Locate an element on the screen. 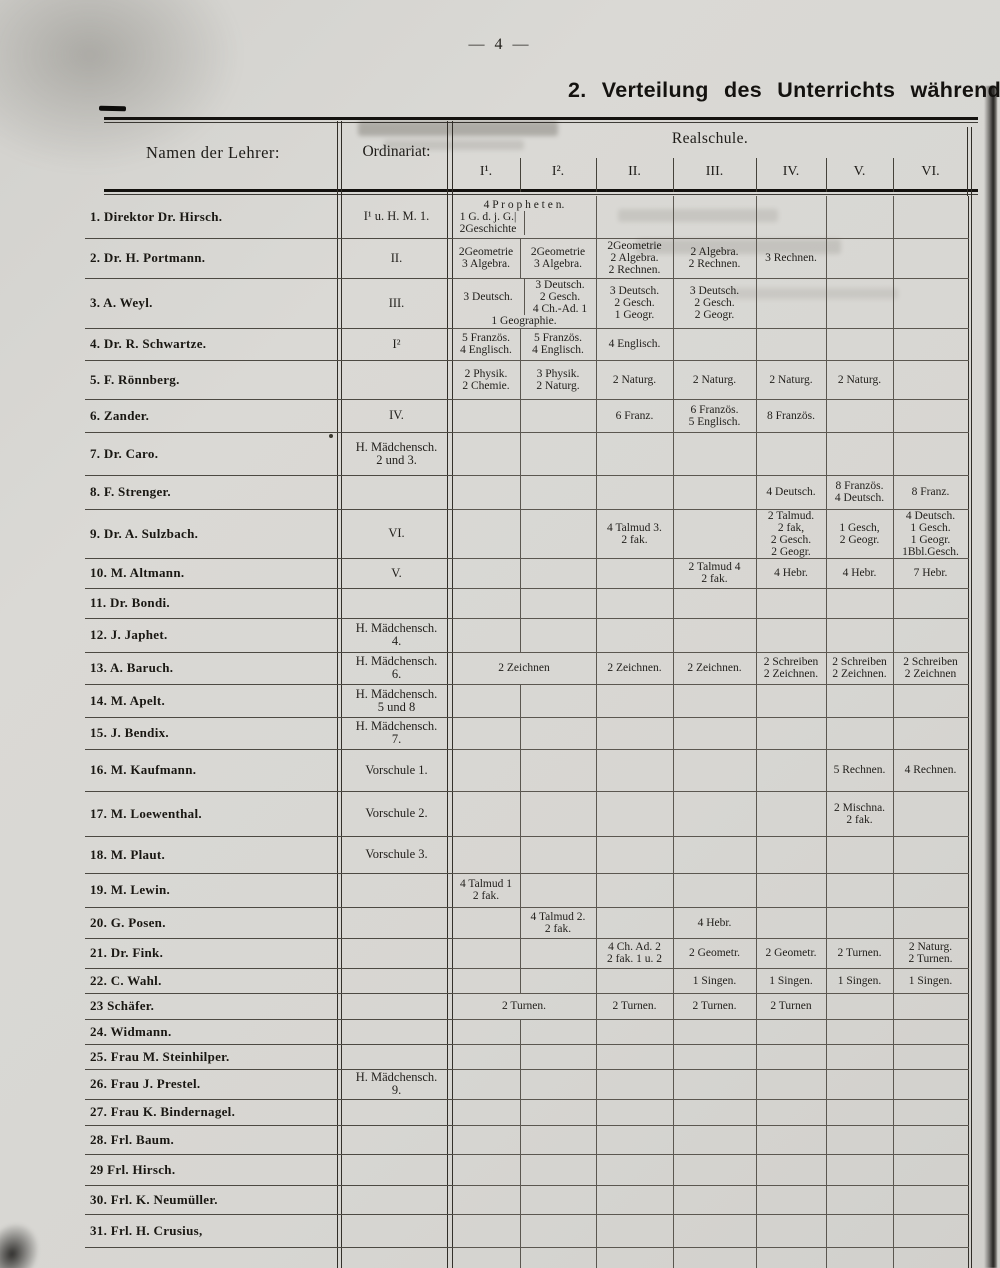  teacher-name-cell: 10. M. Altmann. is located at coordinates (213, 573).